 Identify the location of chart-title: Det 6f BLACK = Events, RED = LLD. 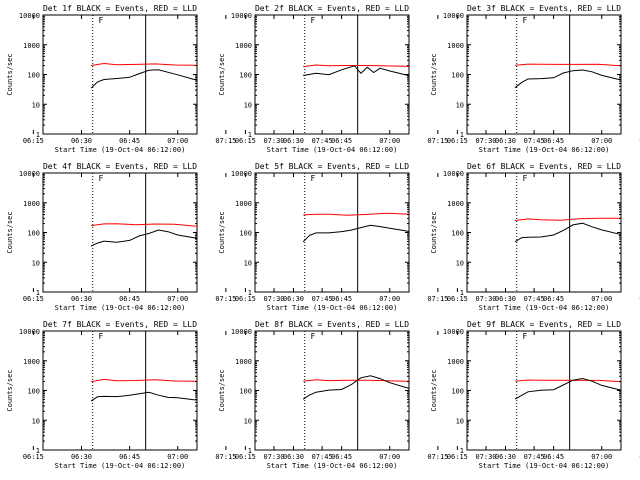
(544, 166).